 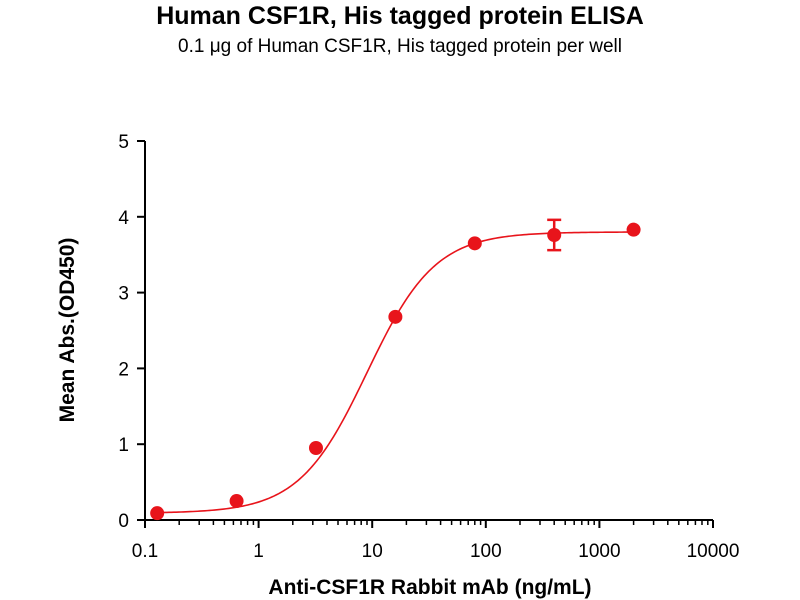 I want to click on x-tick-label: 100, so click(x=486, y=551).